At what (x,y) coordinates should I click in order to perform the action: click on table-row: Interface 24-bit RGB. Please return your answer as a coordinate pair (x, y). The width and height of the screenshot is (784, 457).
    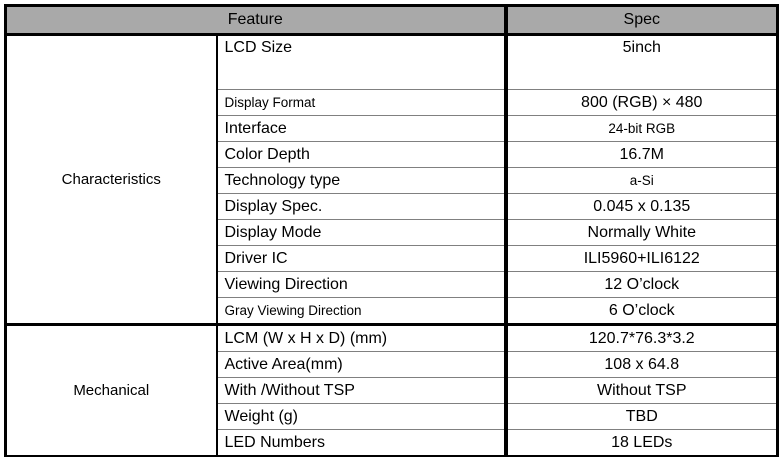
    Looking at the image, I should click on (392, 128).